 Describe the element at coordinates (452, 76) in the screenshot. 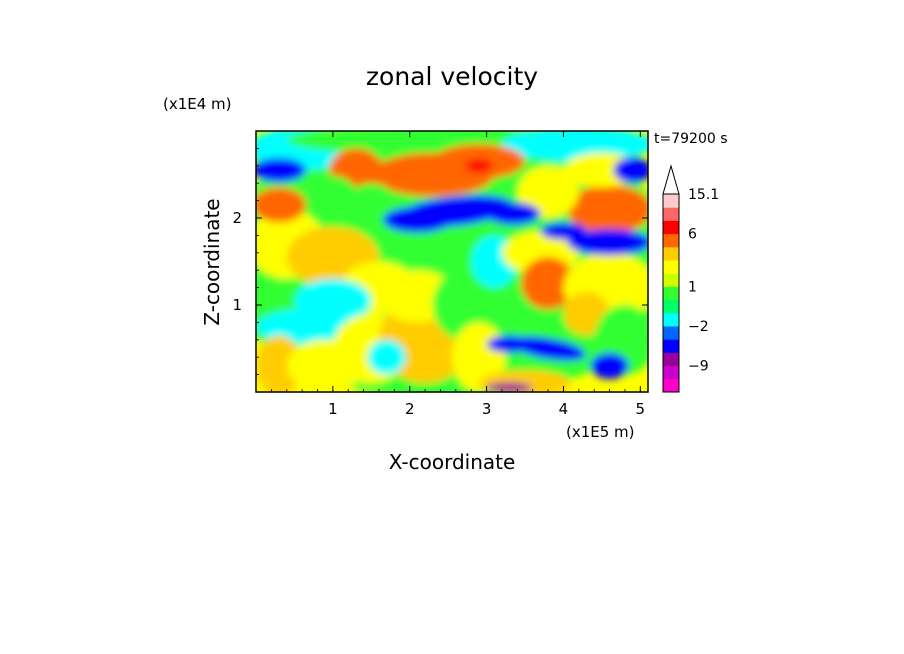

I see `chart-title: zonal velocity` at that location.